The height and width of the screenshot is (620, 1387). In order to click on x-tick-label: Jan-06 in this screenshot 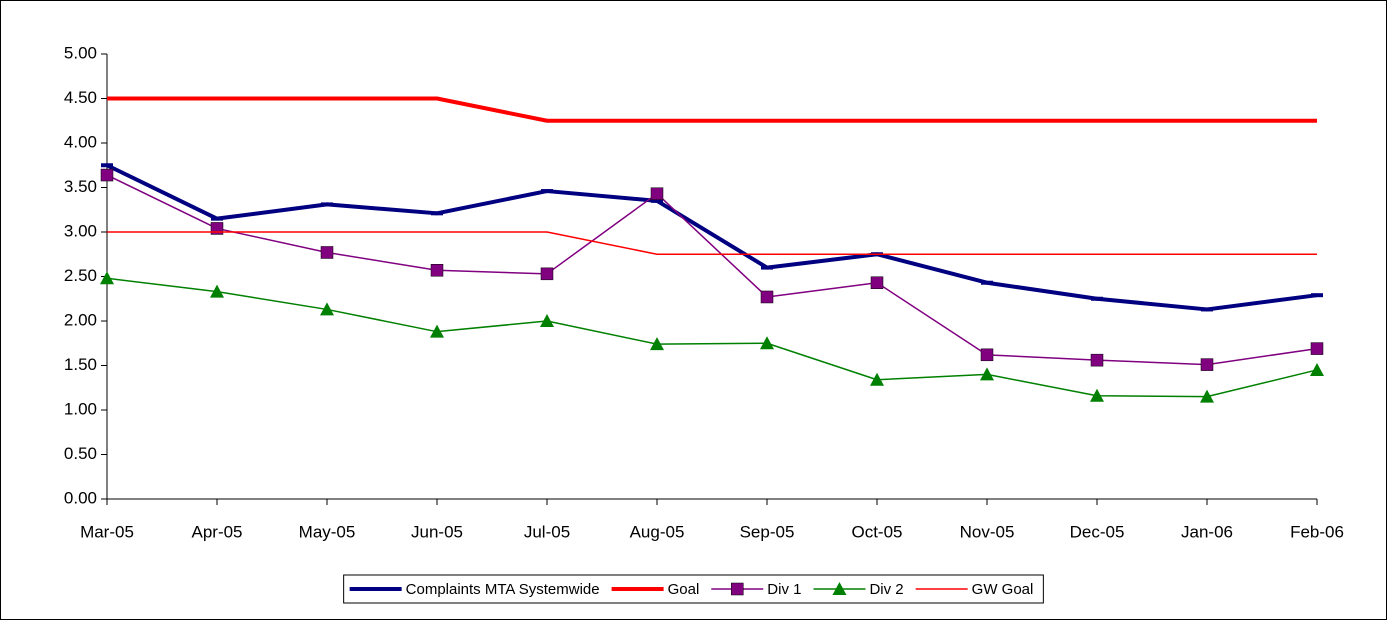, I will do `click(1207, 531)`.